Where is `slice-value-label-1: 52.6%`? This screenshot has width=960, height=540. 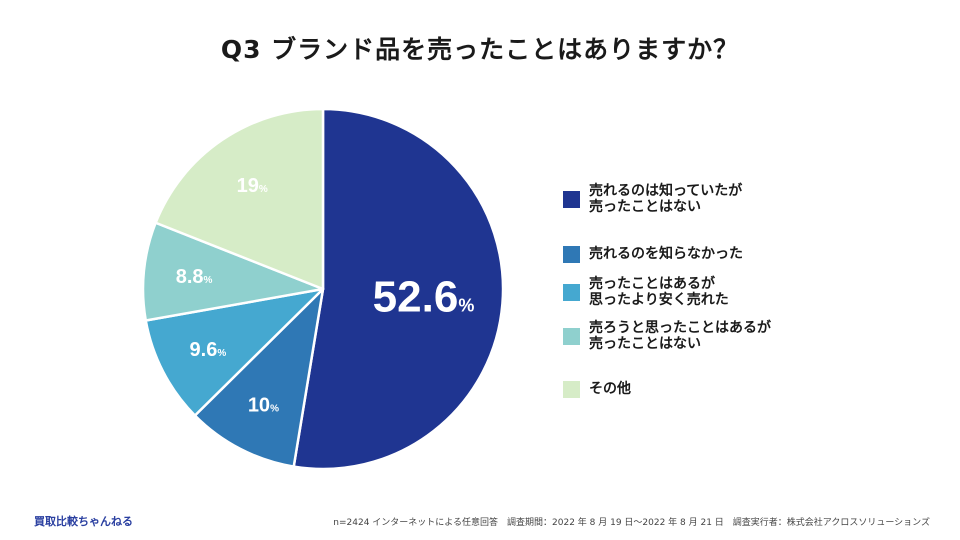
slice-value-label-1: 52.6% is located at coordinates (424, 297).